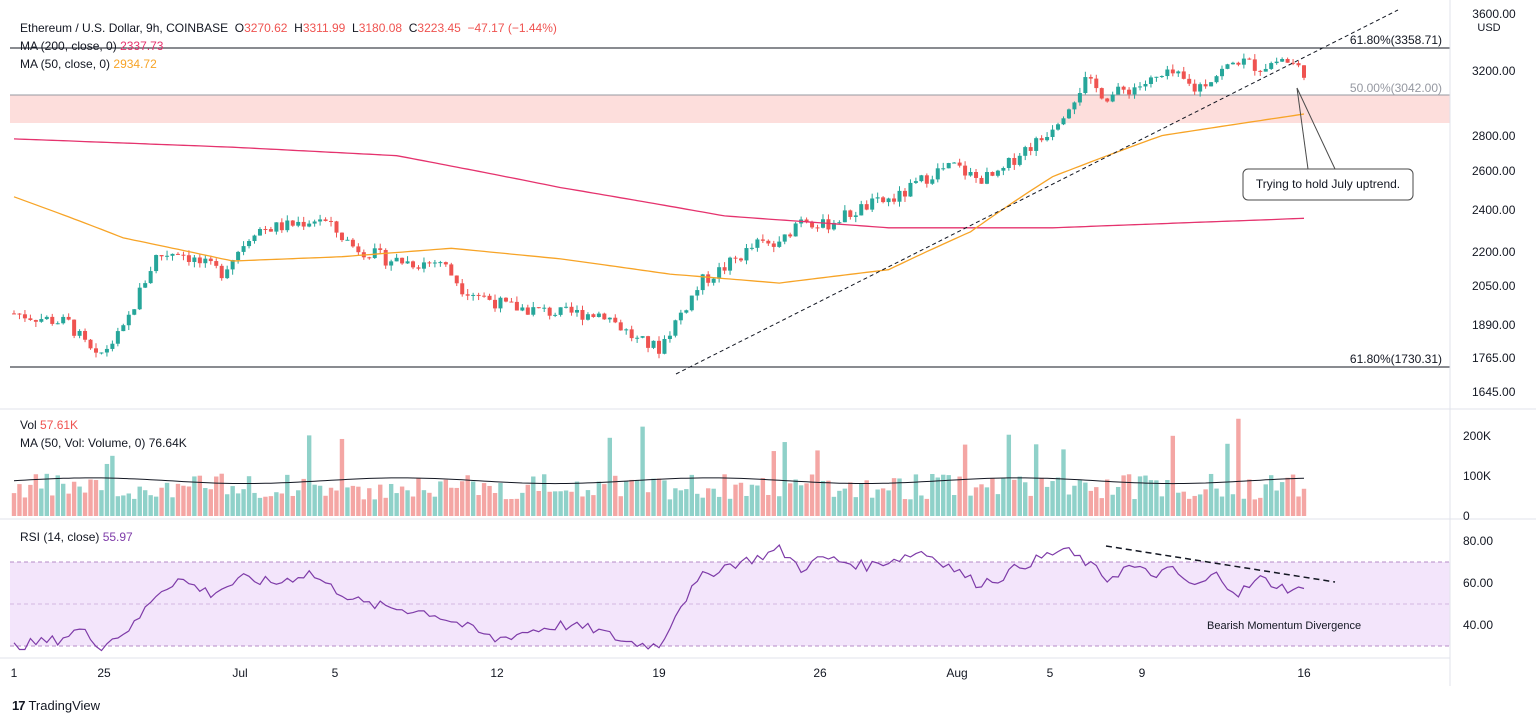 Image resolution: width=1536 pixels, height=725 pixels. I want to click on tradingview-wordmark: TradingView, so click(64, 705).